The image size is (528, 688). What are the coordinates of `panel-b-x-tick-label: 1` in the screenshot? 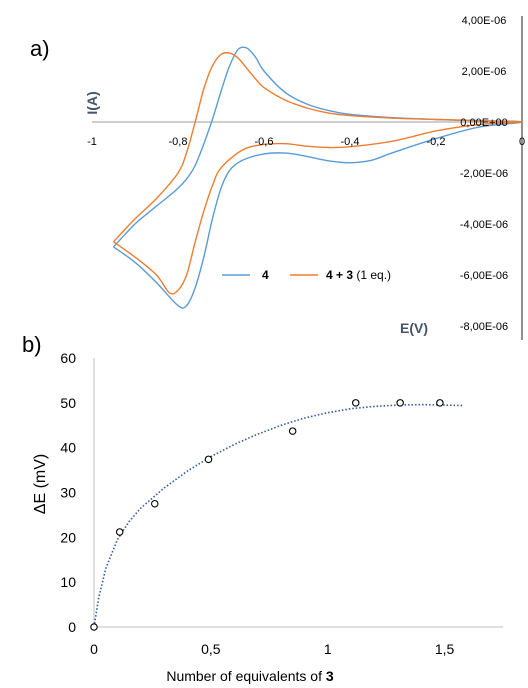 It's located at (328, 649).